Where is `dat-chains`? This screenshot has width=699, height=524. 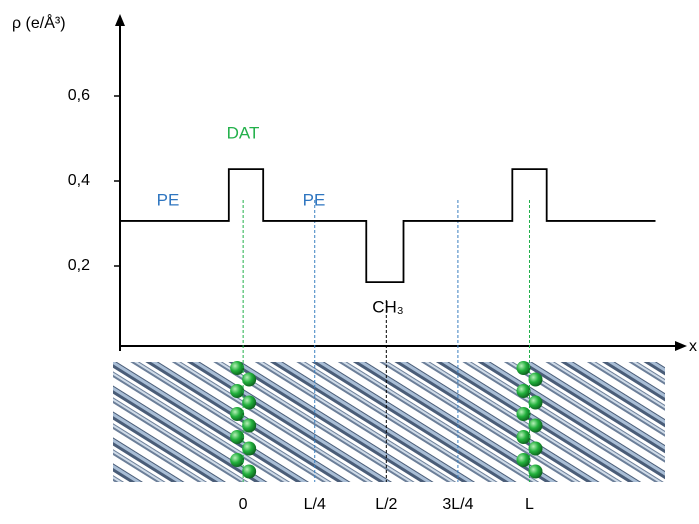 dat-chains is located at coordinates (386, 420).